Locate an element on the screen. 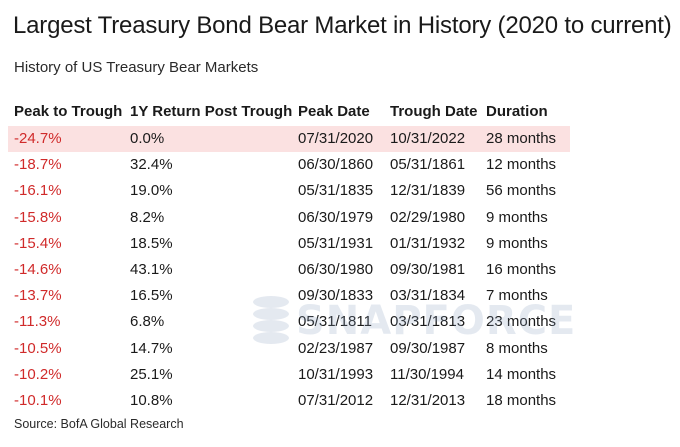 Image resolution: width=680 pixels, height=447 pixels. cell-peak-to-trough: -10.5% is located at coordinates (38, 348).